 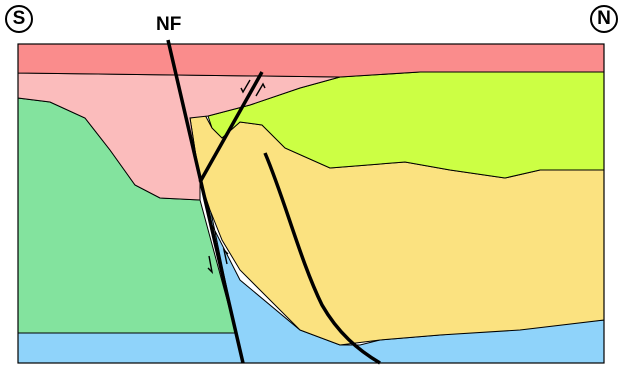 What do you see at coordinates (218, 261) in the screenshot?
I see `normal-fault-slip-arrows` at bounding box center [218, 261].